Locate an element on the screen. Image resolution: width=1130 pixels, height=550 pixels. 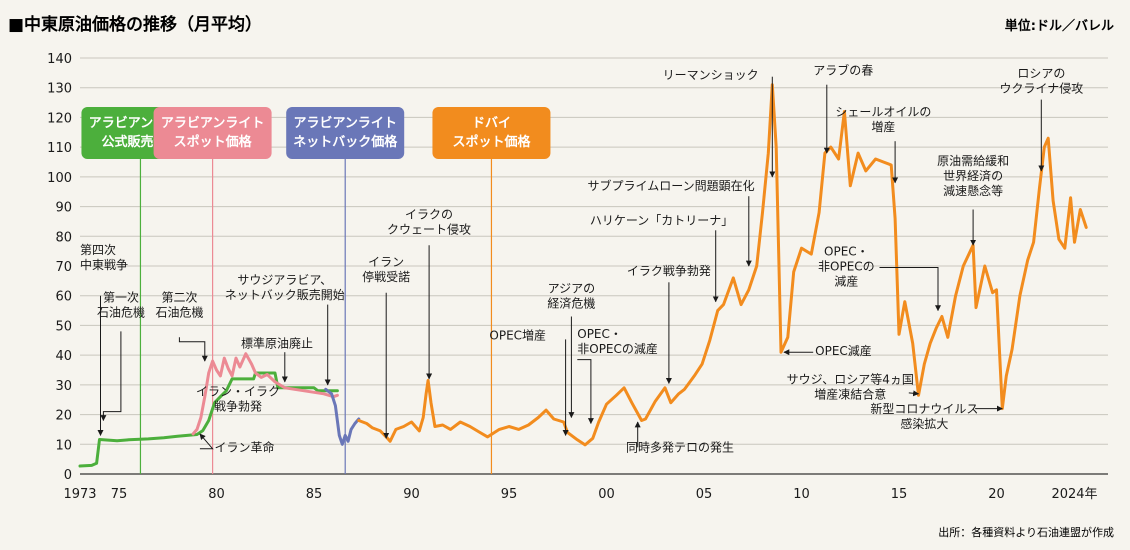
annotation-text: クウェート侵攻 is located at coordinates (429, 228).